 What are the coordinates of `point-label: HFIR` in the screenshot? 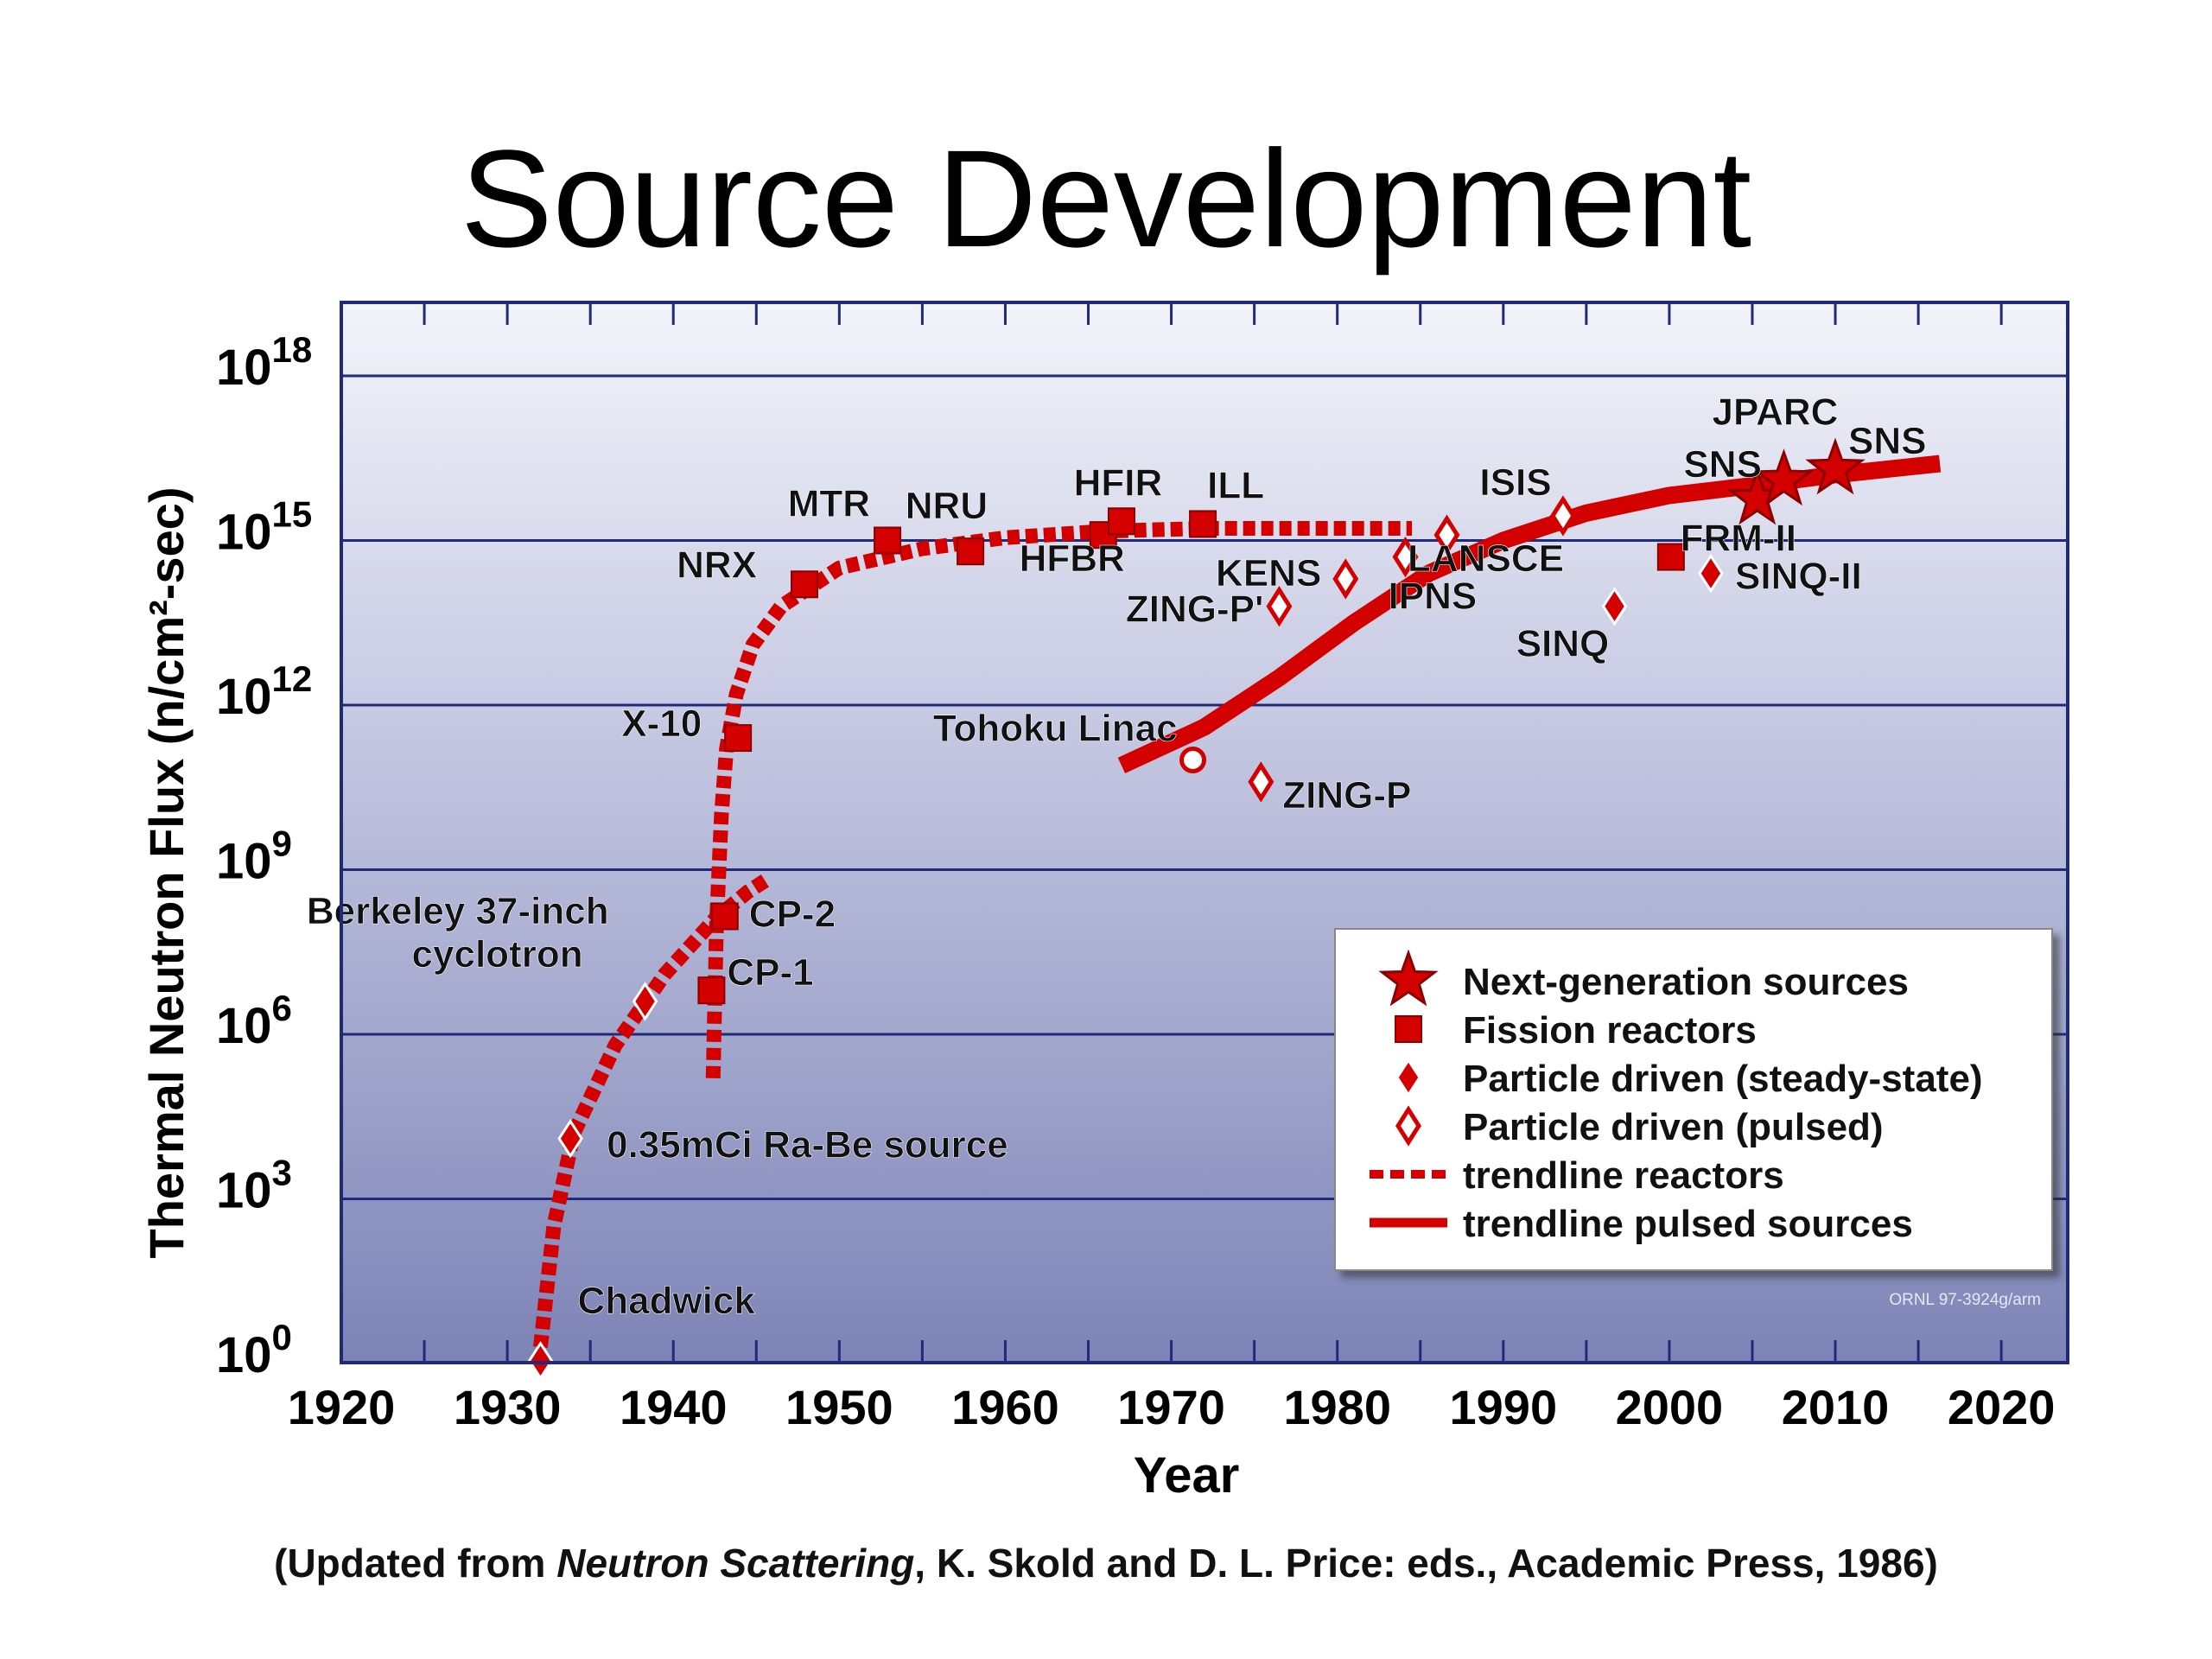 It's located at (1118, 482).